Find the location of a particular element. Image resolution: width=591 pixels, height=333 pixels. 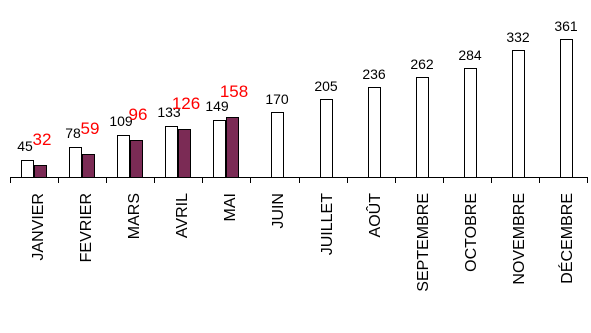

value-label: 133 is located at coordinates (169, 112).